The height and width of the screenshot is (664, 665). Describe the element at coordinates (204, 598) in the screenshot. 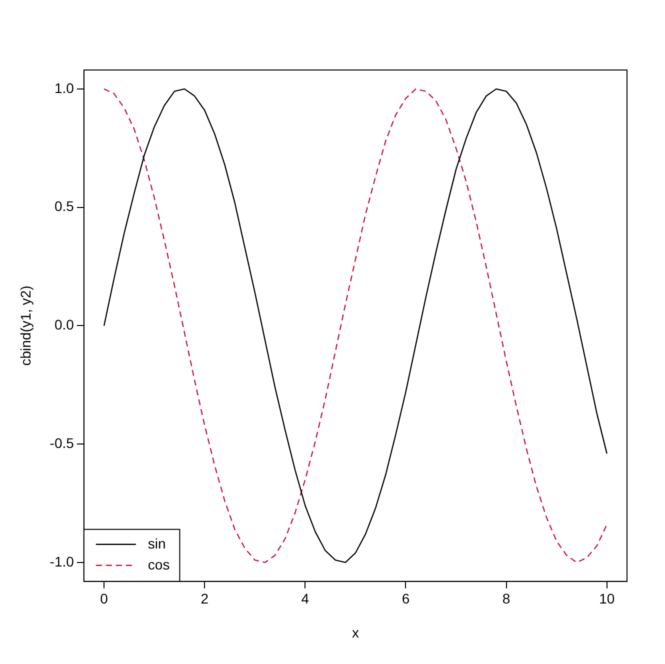

I see `x-tick-label: 2` at that location.